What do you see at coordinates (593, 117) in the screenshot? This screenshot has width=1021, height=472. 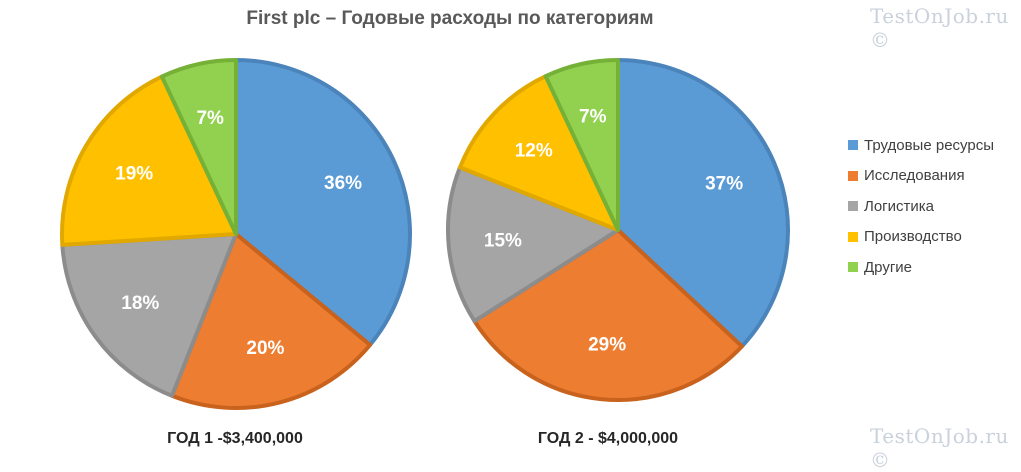 I see `data-label-y2-other: 7%` at bounding box center [593, 117].